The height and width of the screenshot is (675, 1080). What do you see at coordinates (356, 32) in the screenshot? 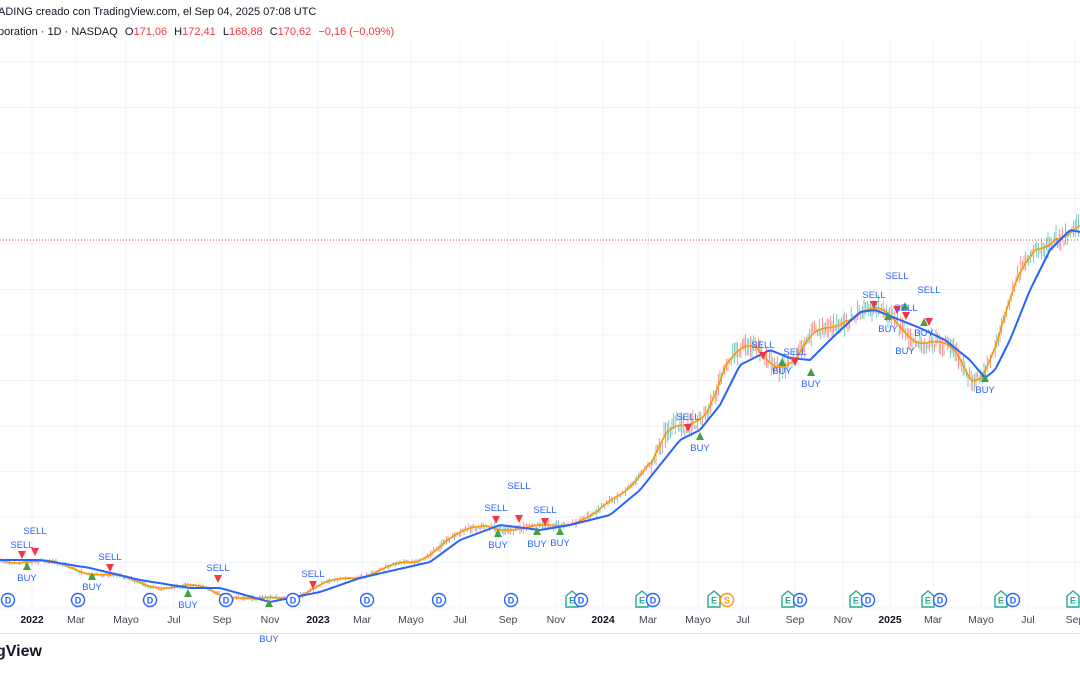
I see `change-value: −0,16 (−0,09%)` at bounding box center [356, 32].